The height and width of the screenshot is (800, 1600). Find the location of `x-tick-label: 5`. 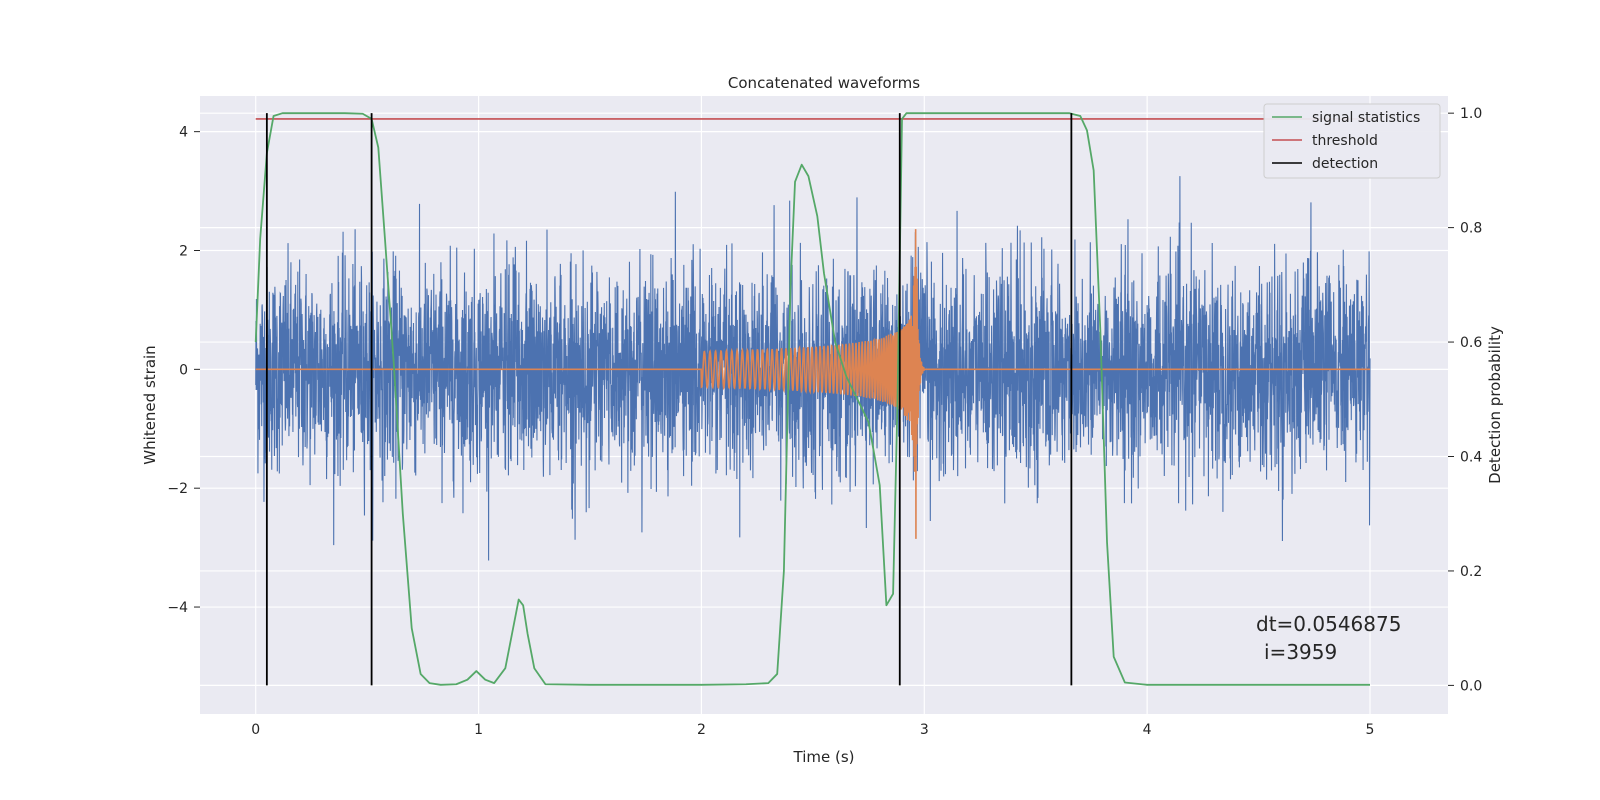

x-tick-label: 5 is located at coordinates (1370, 730).